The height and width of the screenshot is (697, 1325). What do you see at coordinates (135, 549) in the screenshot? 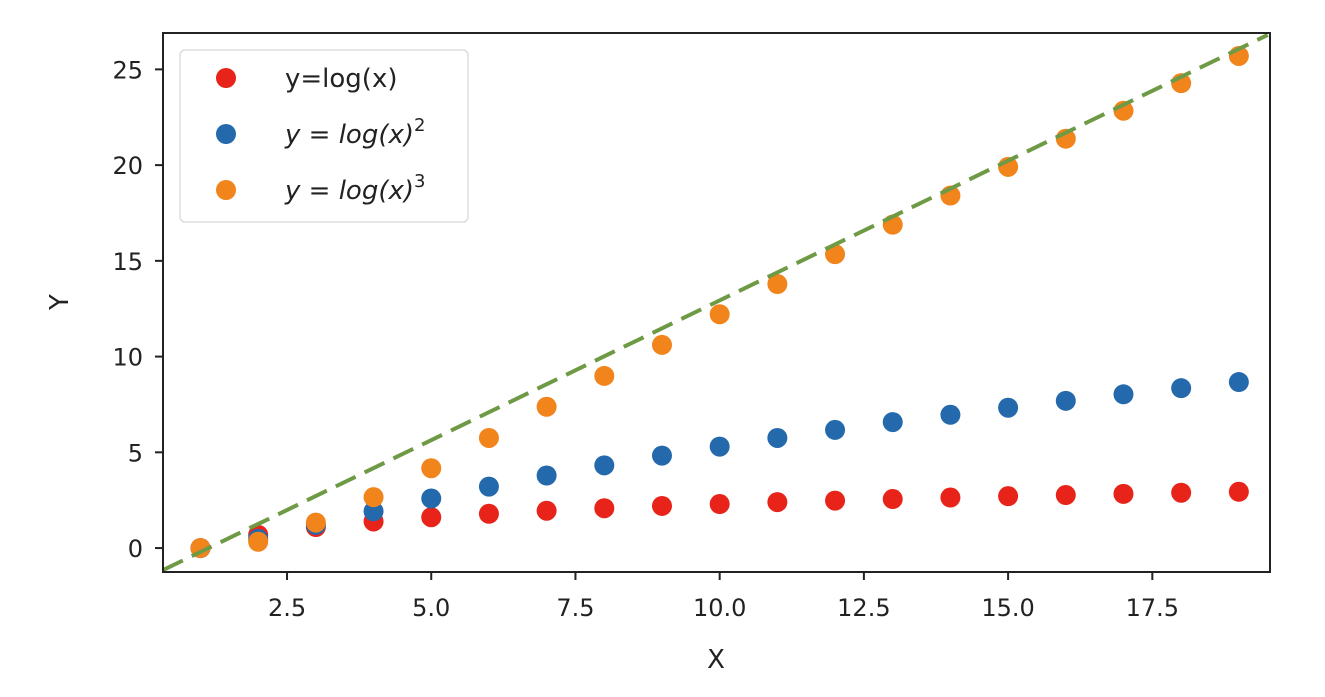
I see `y-tick-label: 0` at bounding box center [135, 549].